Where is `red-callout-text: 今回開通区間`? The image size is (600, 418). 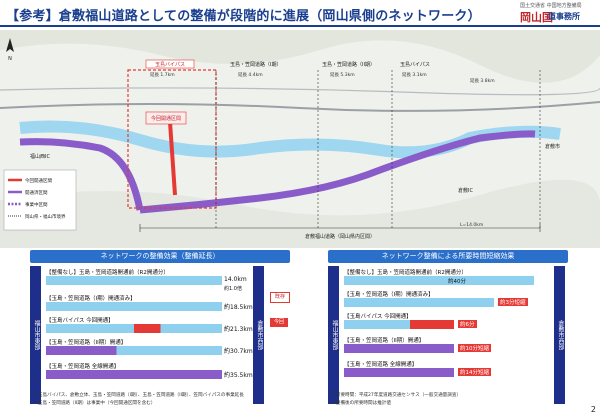 red-callout-text: 今回開通区間 is located at coordinates (166, 118).